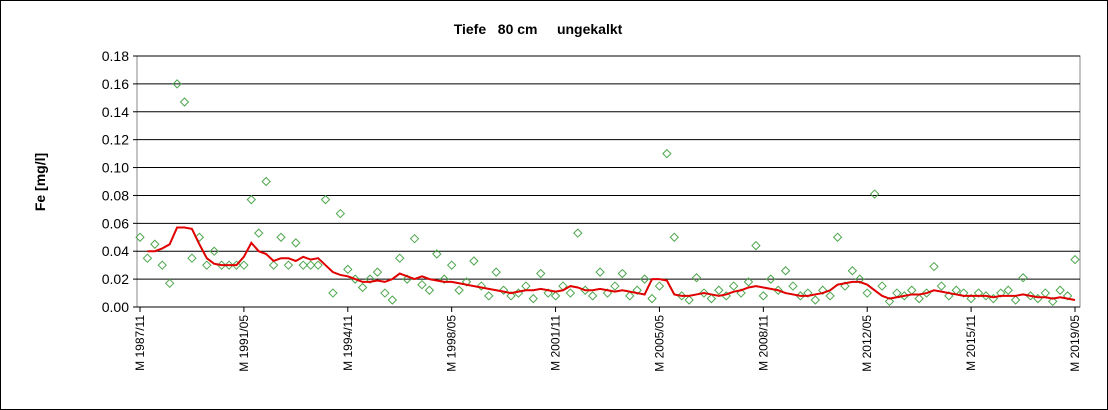 The height and width of the screenshot is (410, 1108). What do you see at coordinates (348, 343) in the screenshot?
I see `x-tick-label: M 1994/11` at bounding box center [348, 343].